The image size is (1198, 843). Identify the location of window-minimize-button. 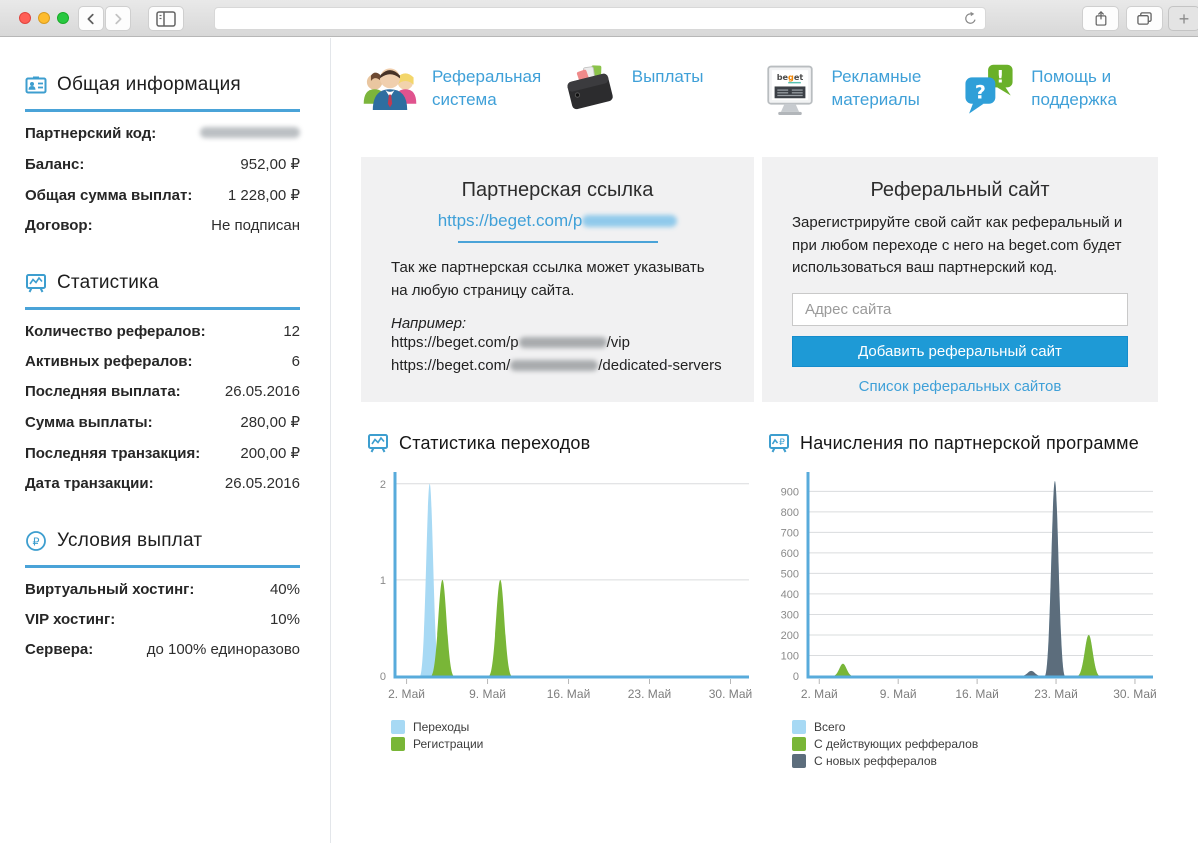
(44, 18).